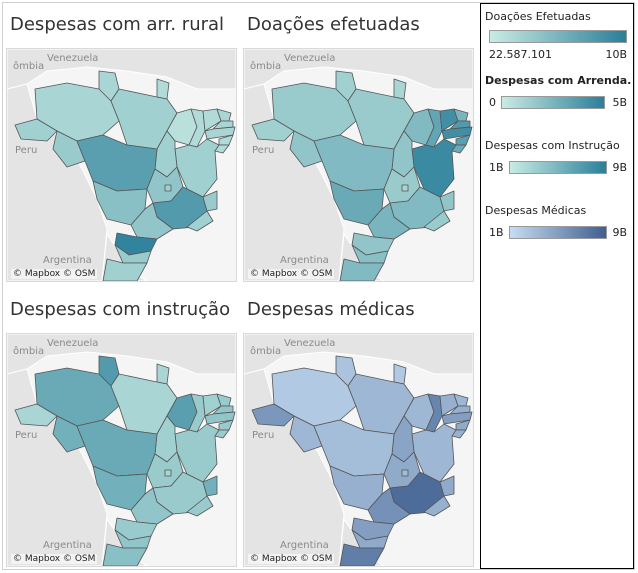  Describe the element at coordinates (120, 309) in the screenshot. I see `map-title: Despesas com instrução` at that location.